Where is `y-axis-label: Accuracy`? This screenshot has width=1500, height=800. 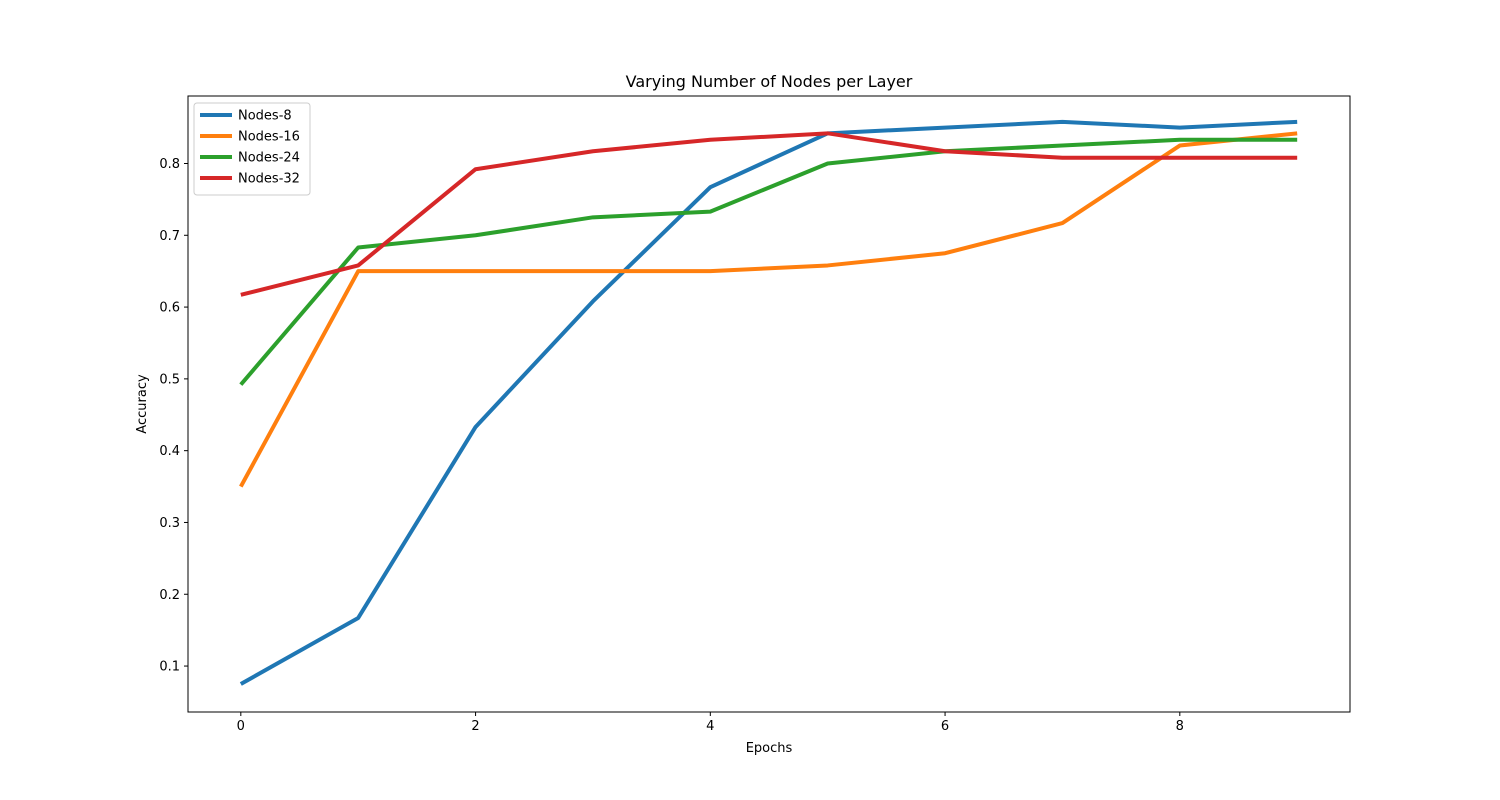
y-axis-label: Accuracy is located at coordinates (142, 404).